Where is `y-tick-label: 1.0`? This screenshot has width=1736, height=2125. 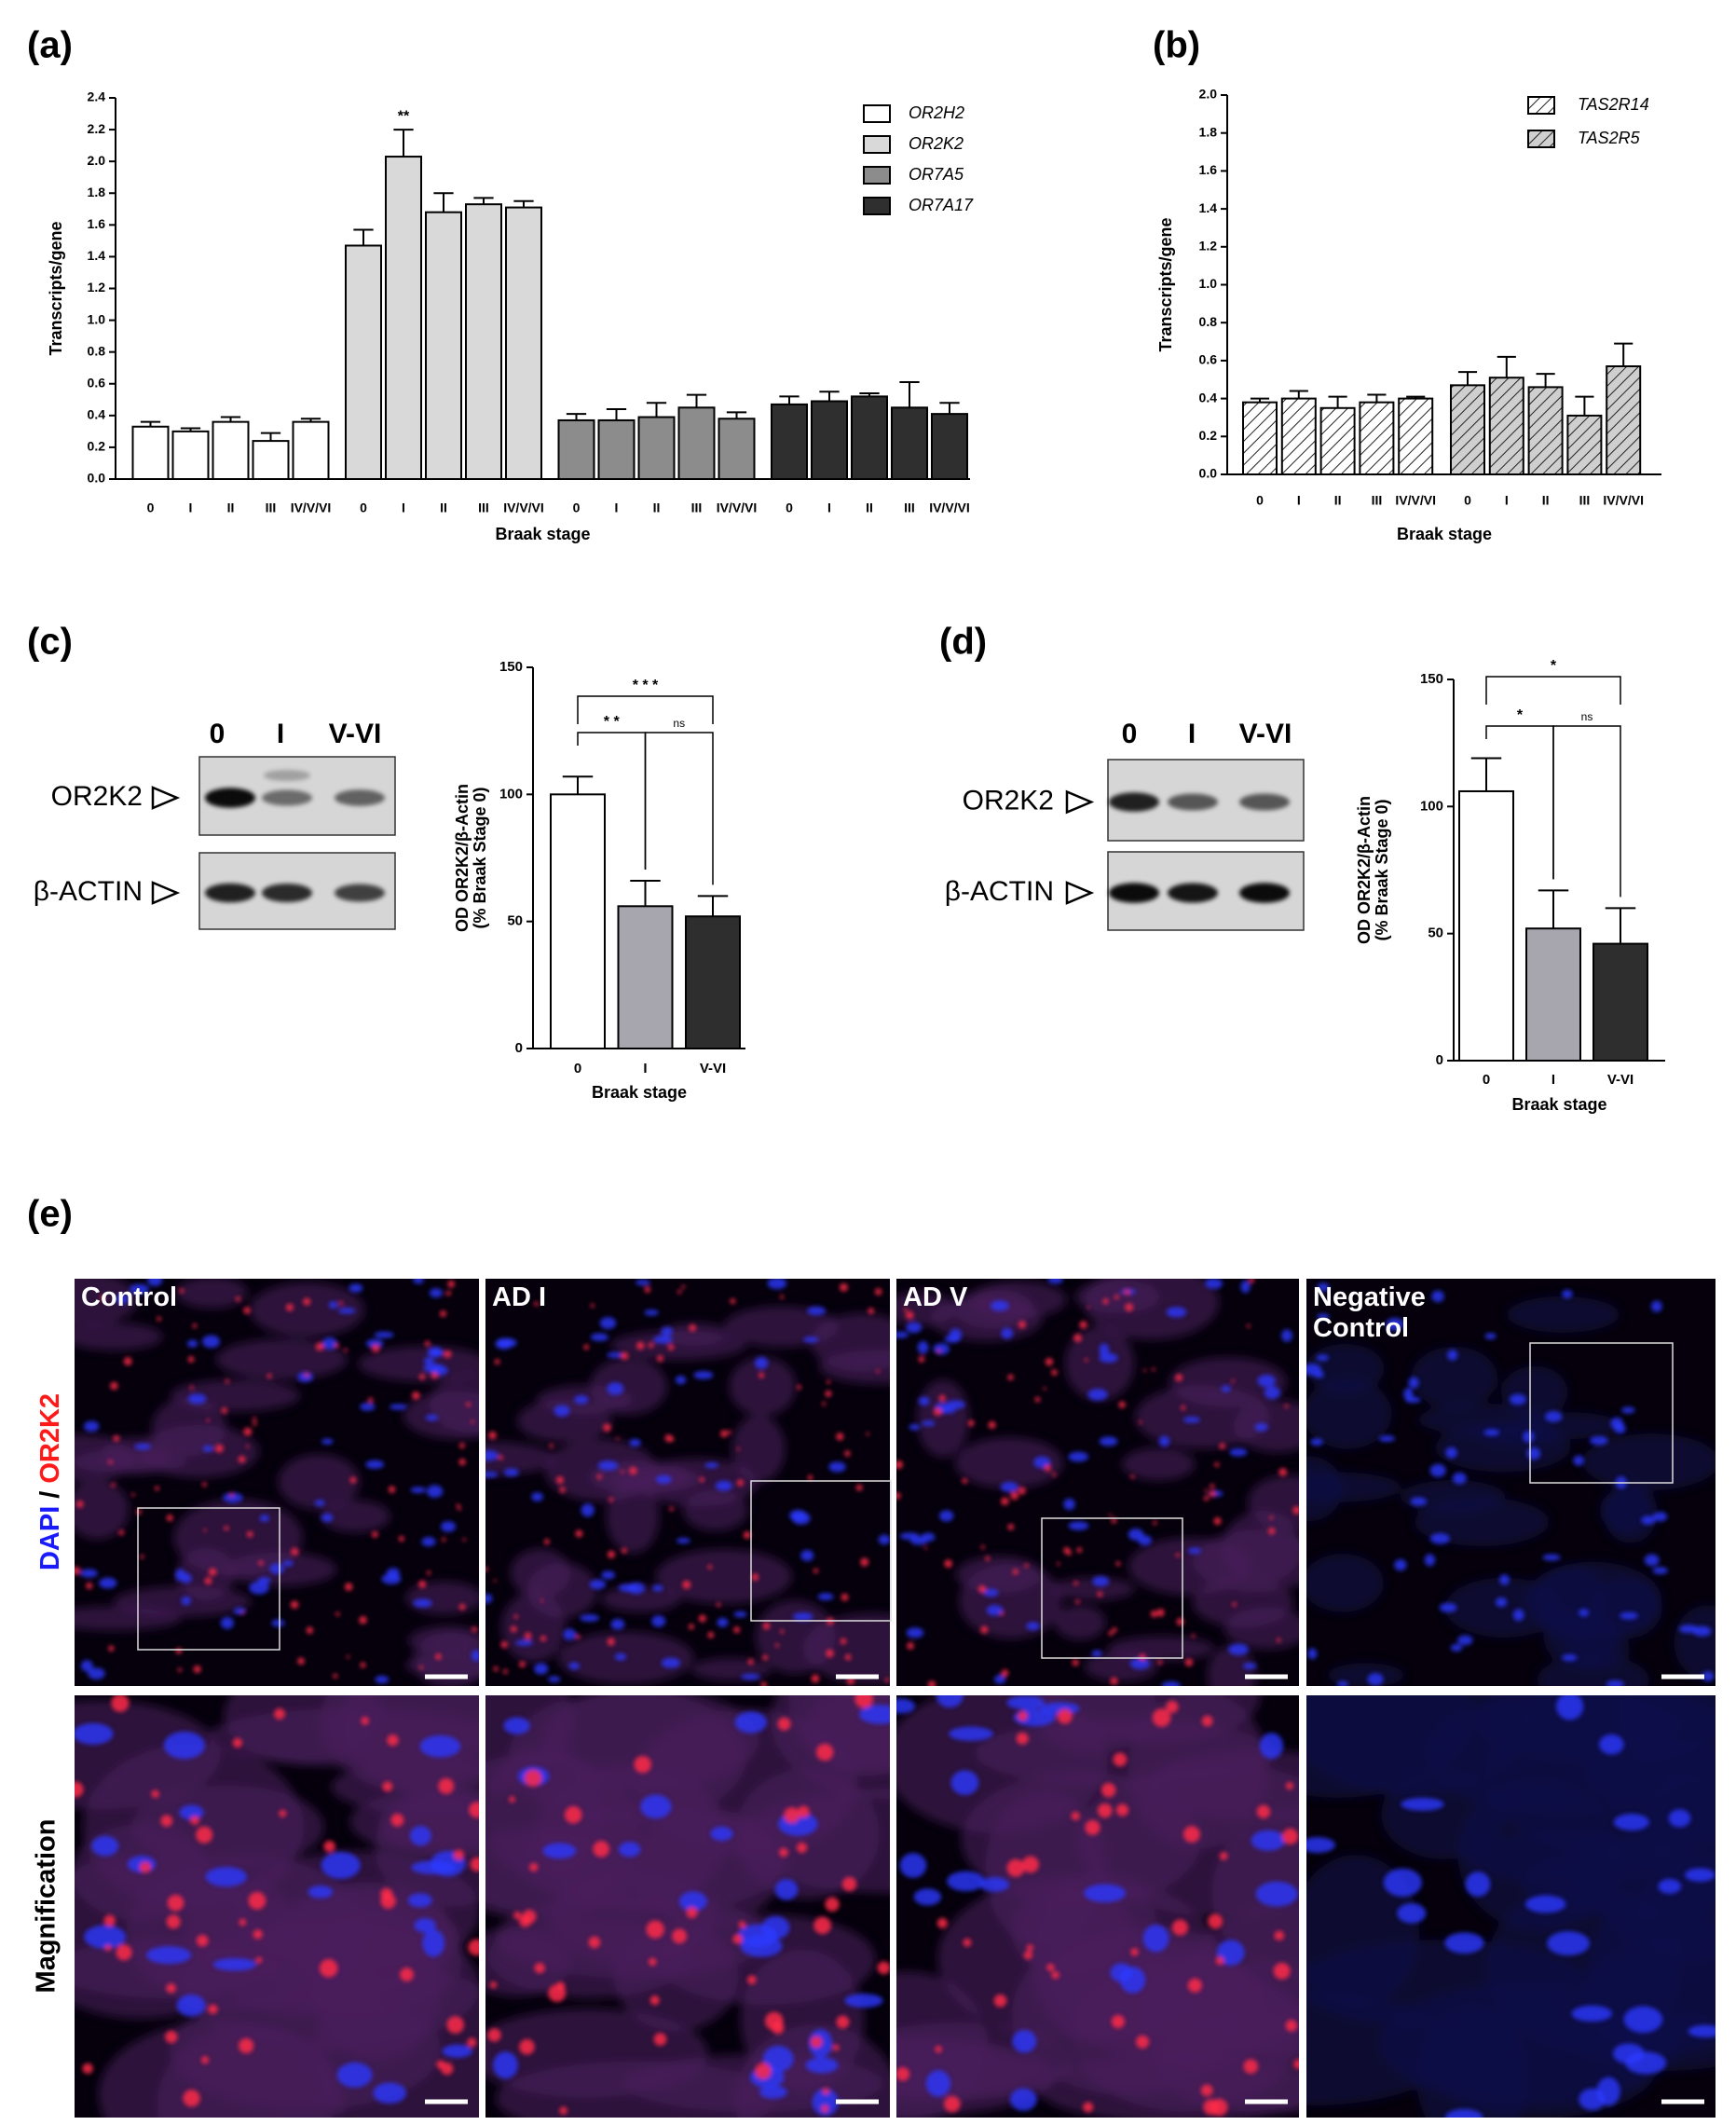 y-tick-label: 1.0 is located at coordinates (97, 318).